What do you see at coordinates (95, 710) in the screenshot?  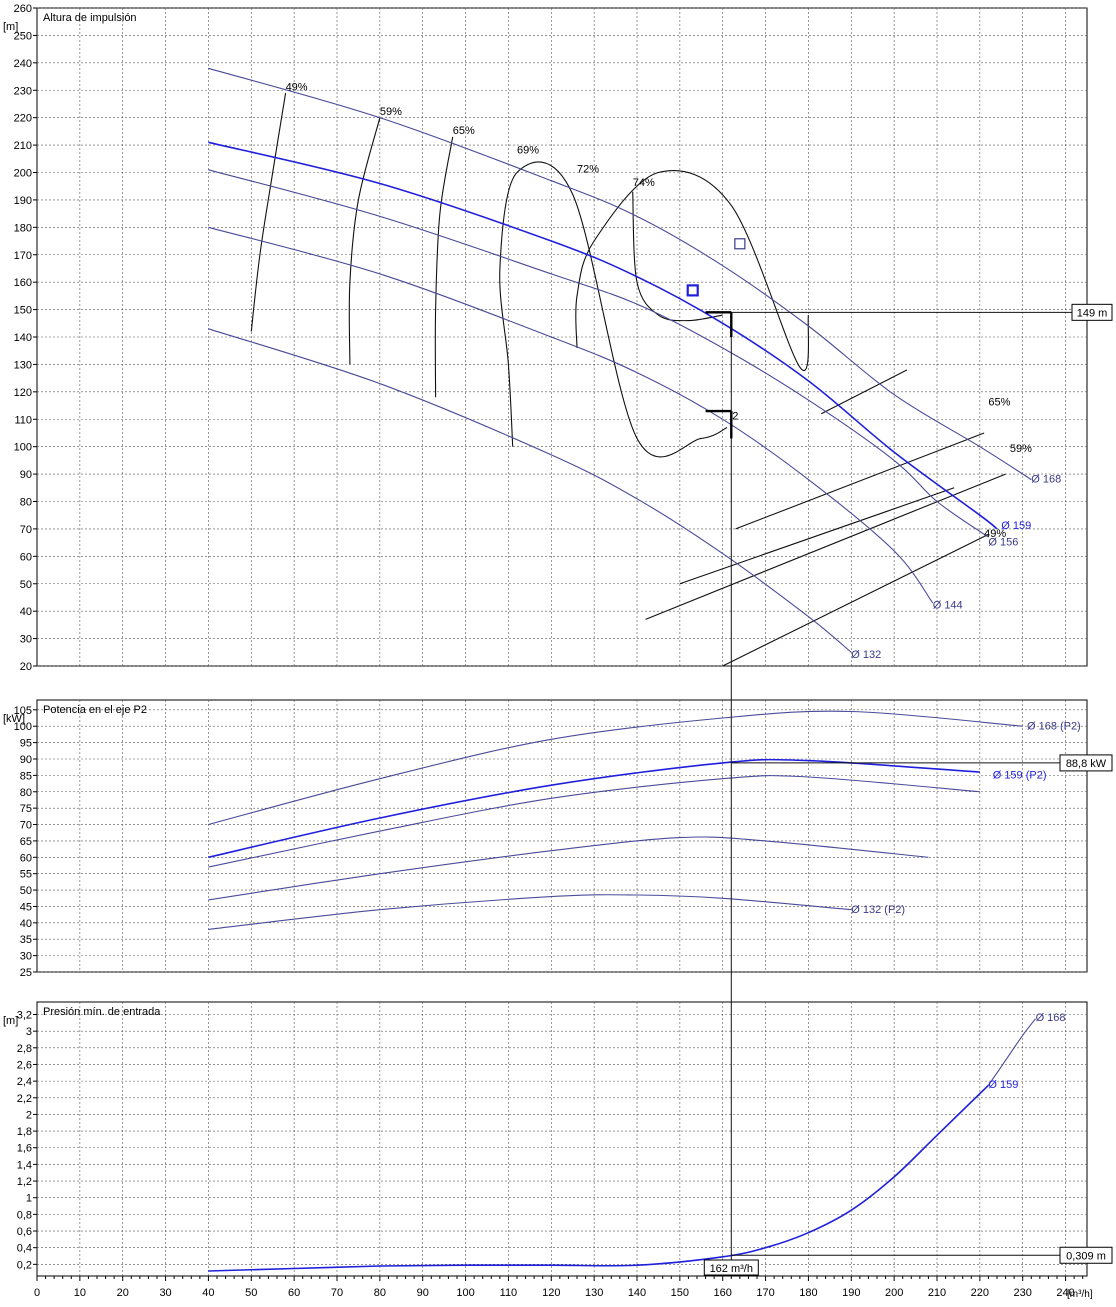 I see `panel-title: Potencia en el eje P2` at bounding box center [95, 710].